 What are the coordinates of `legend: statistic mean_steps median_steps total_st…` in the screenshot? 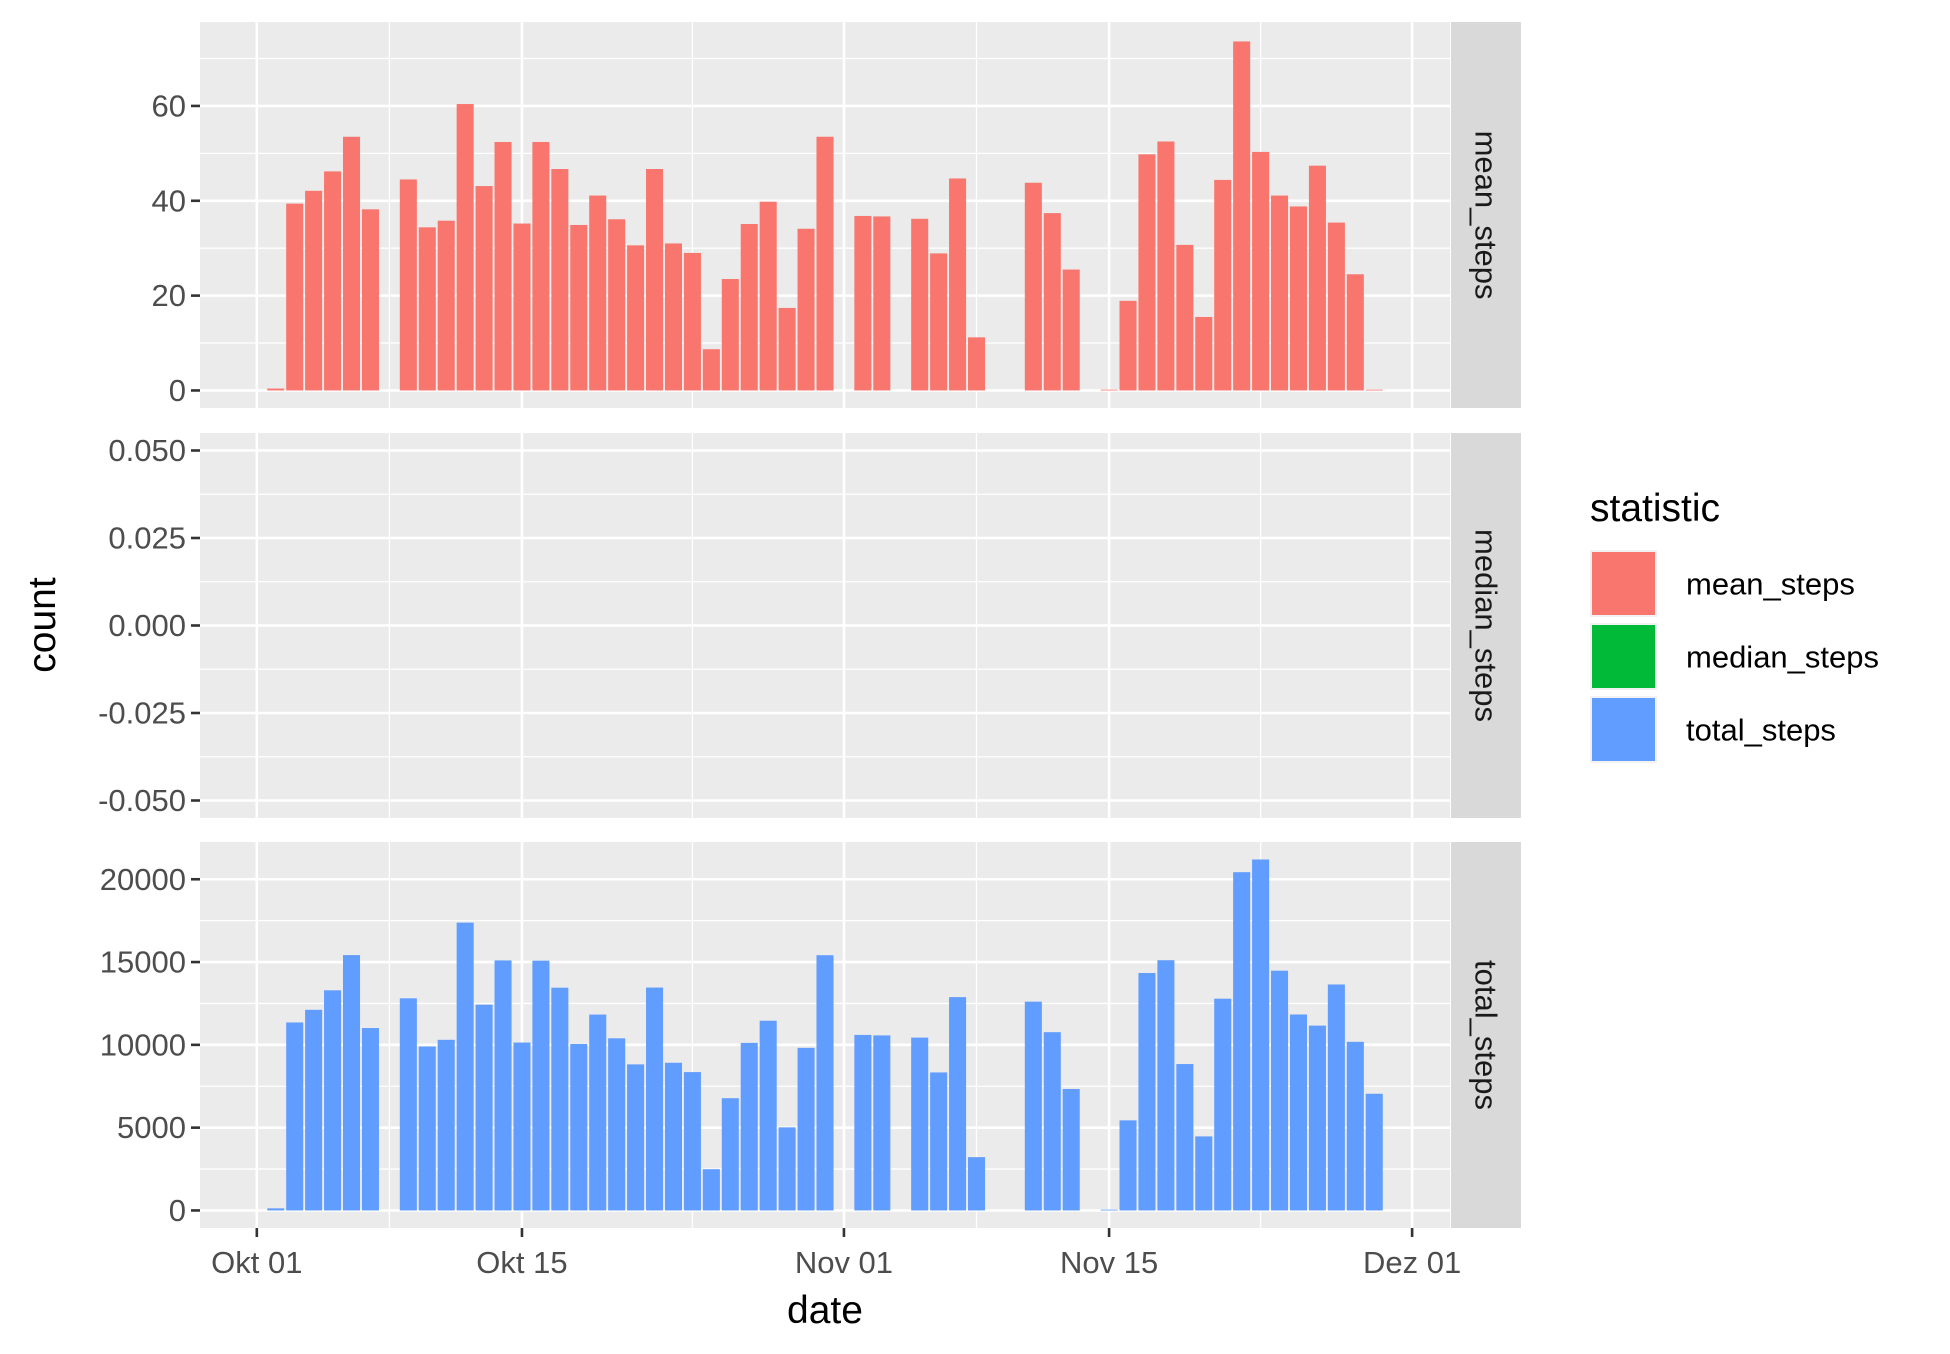 It's located at (1734, 625).